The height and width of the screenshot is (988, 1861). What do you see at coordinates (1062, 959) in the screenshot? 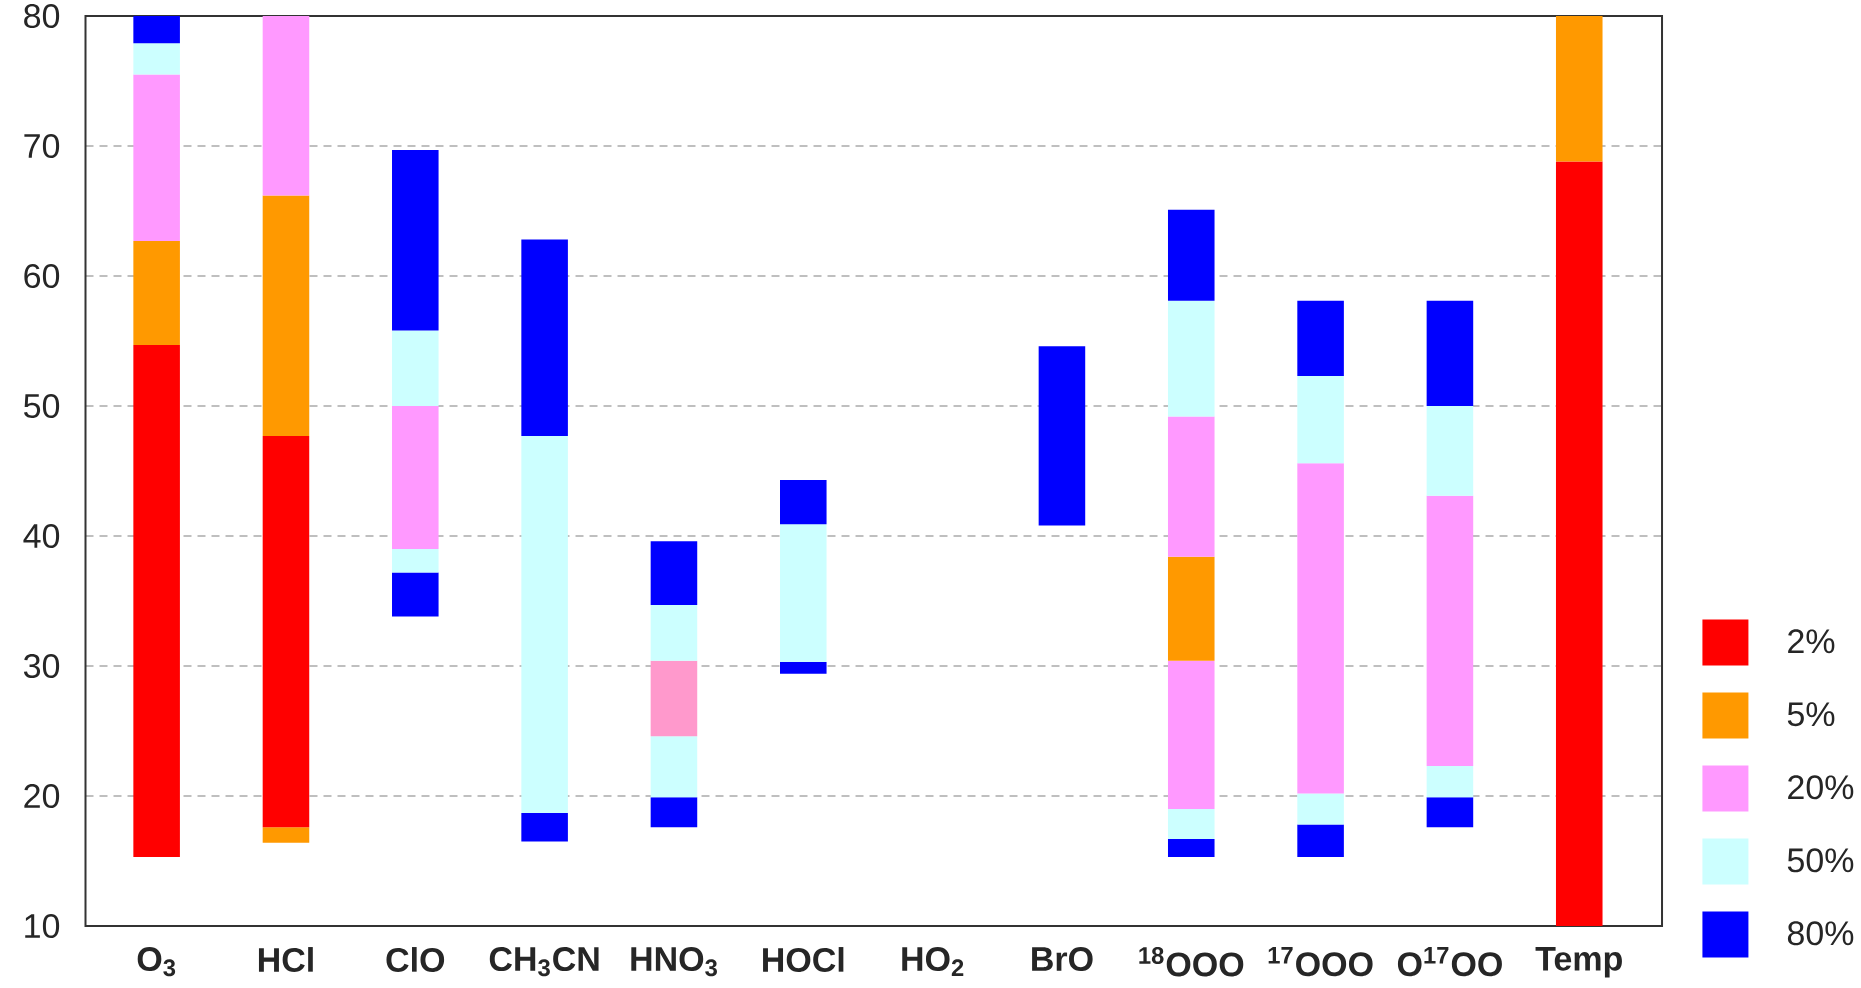
I see `x-tick-label: BrO` at bounding box center [1062, 959].